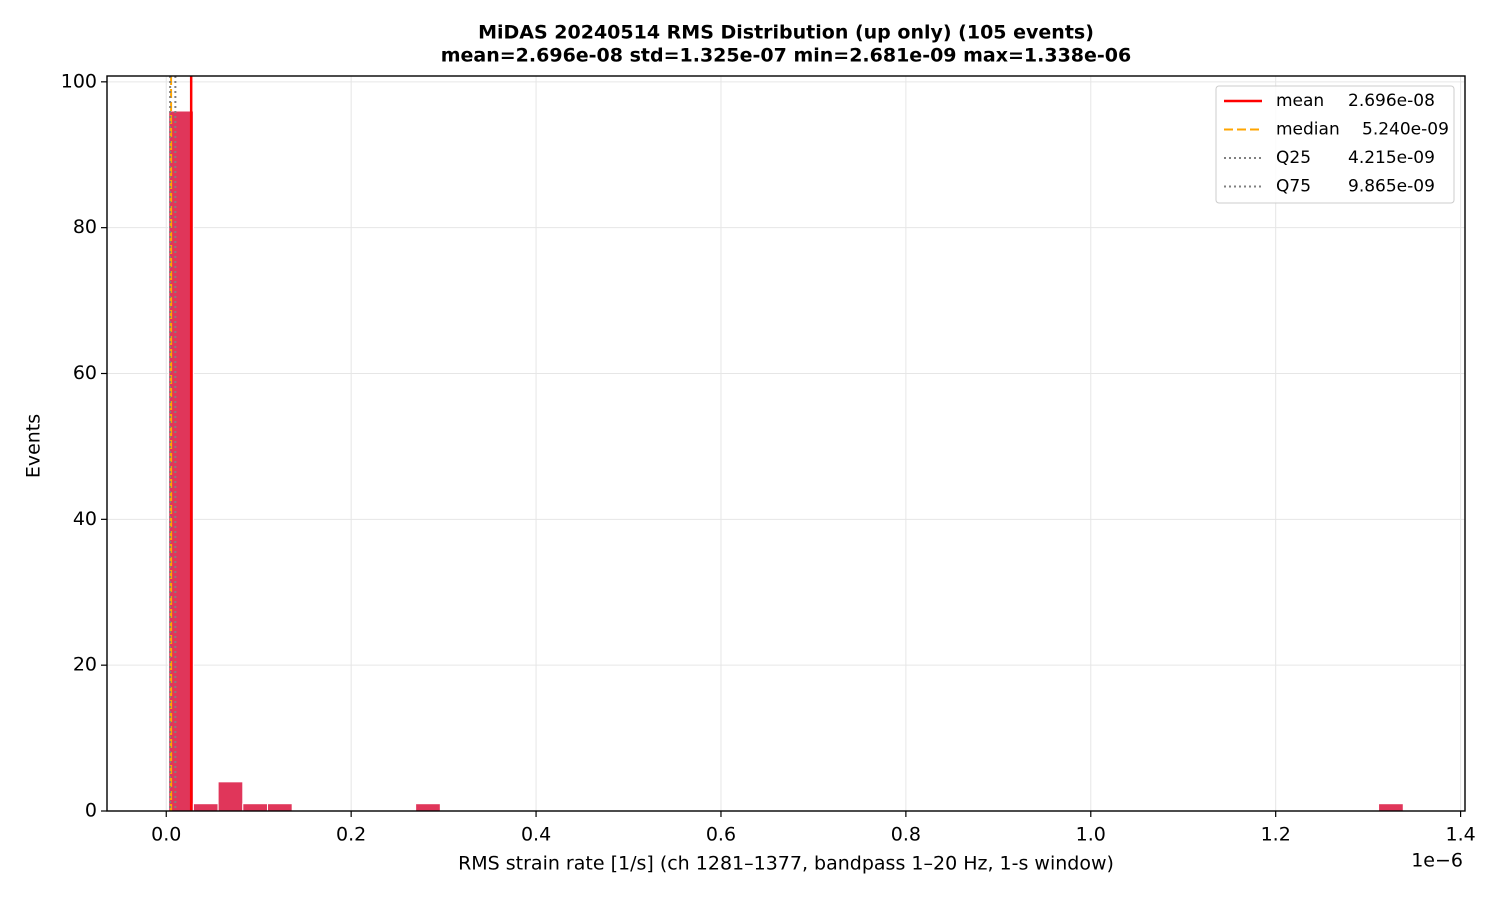 This screenshot has width=1500, height=900. What do you see at coordinates (85, 373) in the screenshot?
I see `y-tick-label: 60` at bounding box center [85, 373].